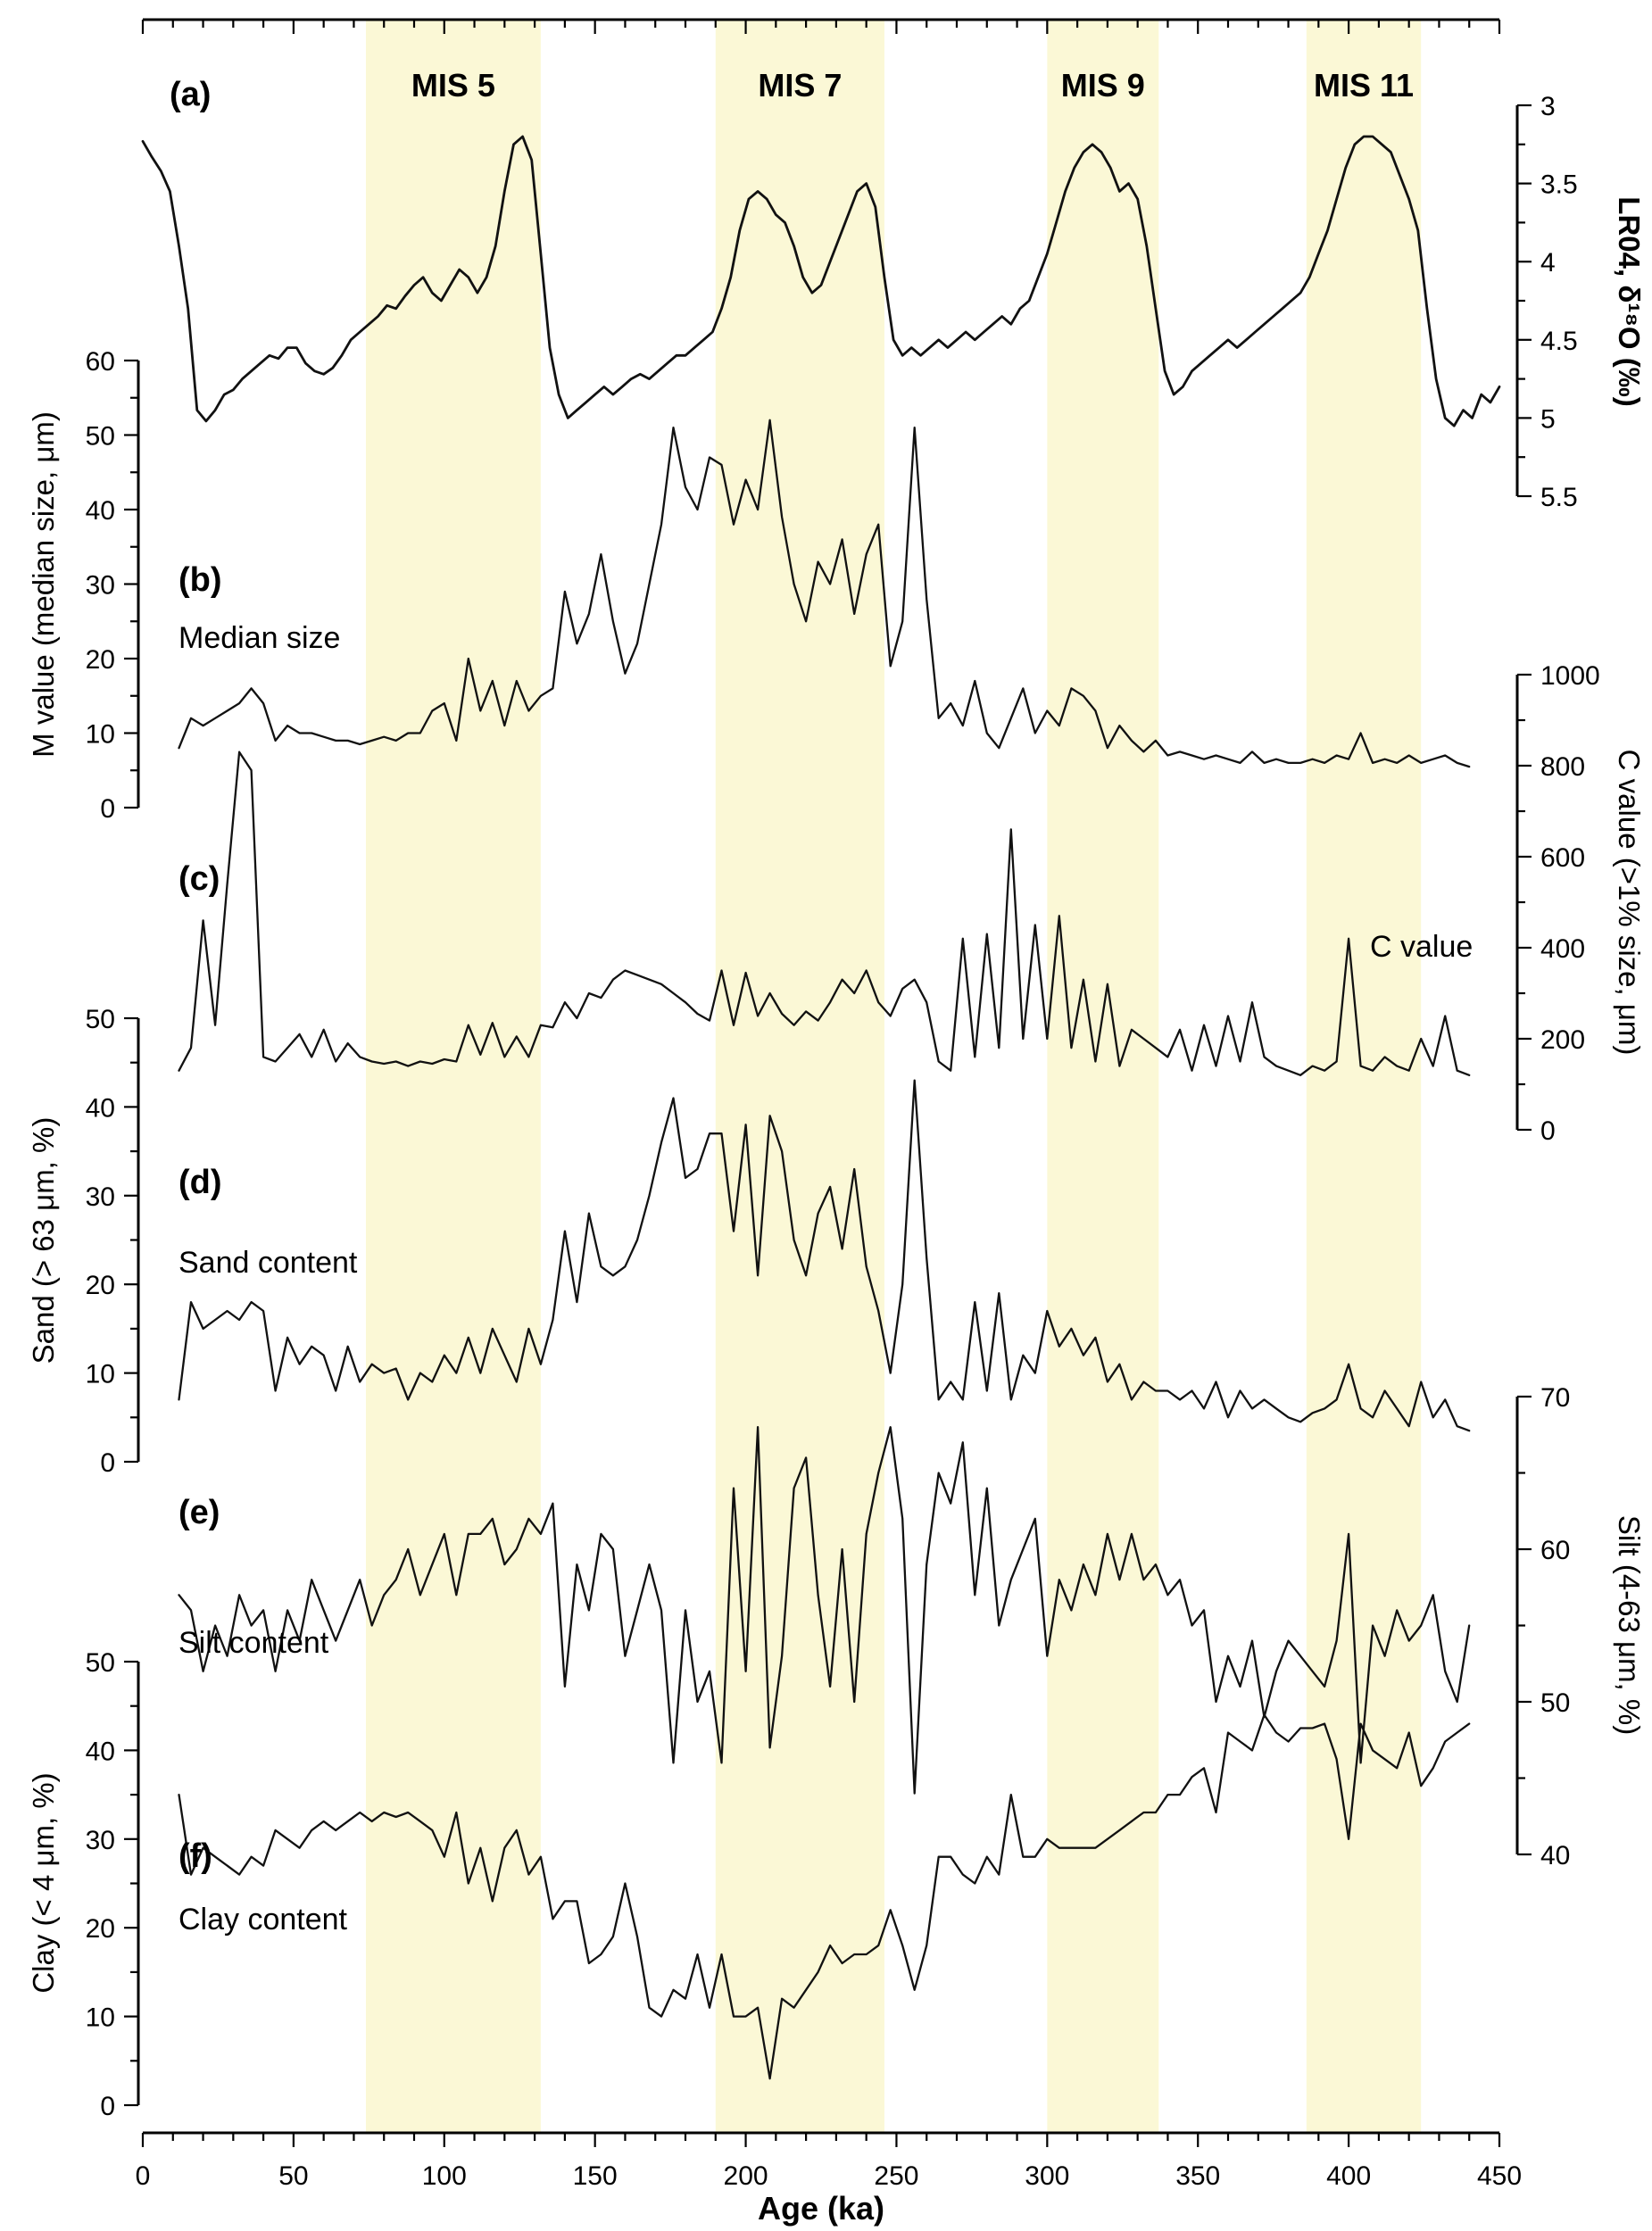 This screenshot has width=1652, height=2231. Describe the element at coordinates (821, 2208) in the screenshot. I see `x-axis-title: Age (ka)` at that location.